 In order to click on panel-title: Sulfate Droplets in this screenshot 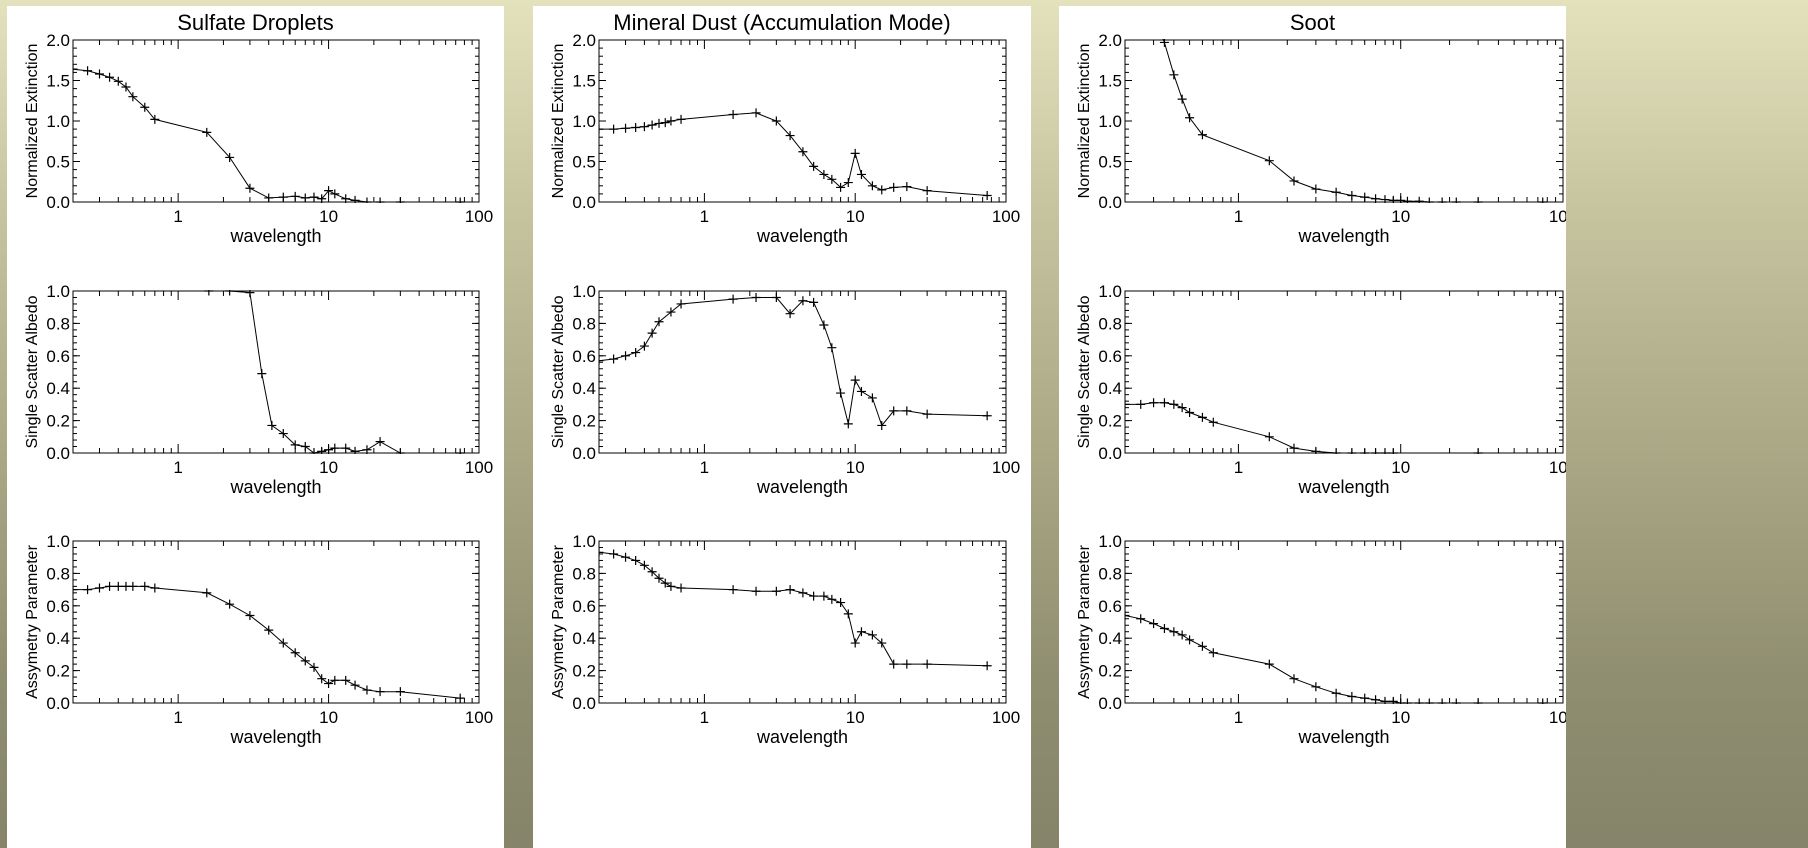, I will do `click(255, 22)`.